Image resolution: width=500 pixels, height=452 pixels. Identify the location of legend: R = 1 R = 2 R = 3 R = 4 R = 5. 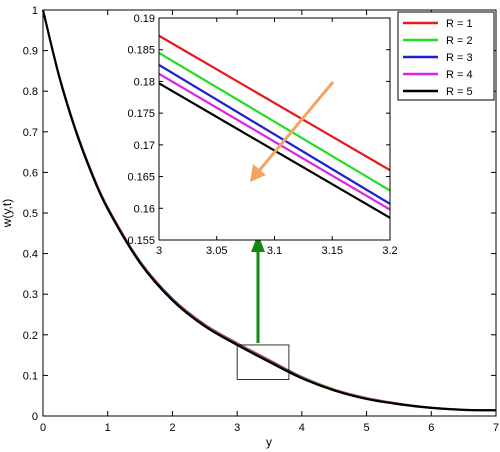
(446, 56).